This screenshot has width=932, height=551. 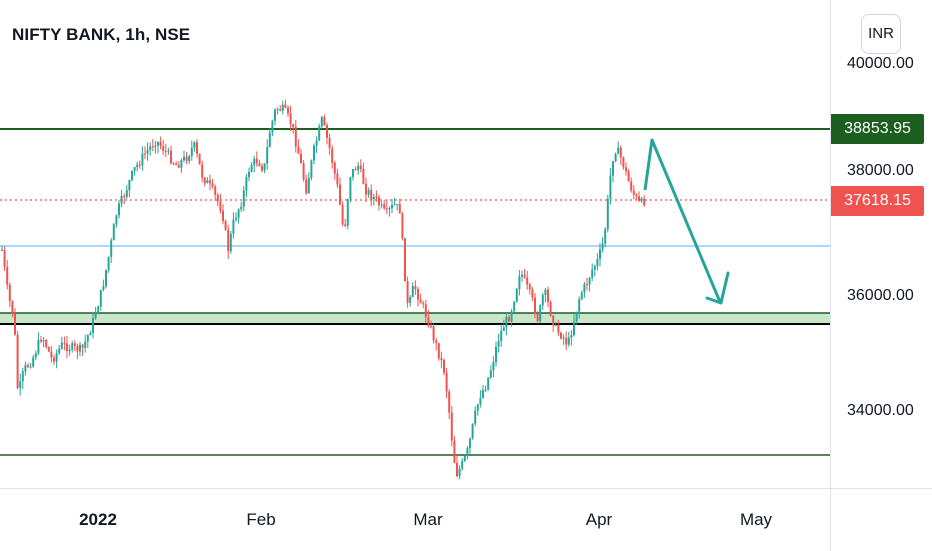 What do you see at coordinates (881, 34) in the screenshot?
I see `currency-button: INR` at bounding box center [881, 34].